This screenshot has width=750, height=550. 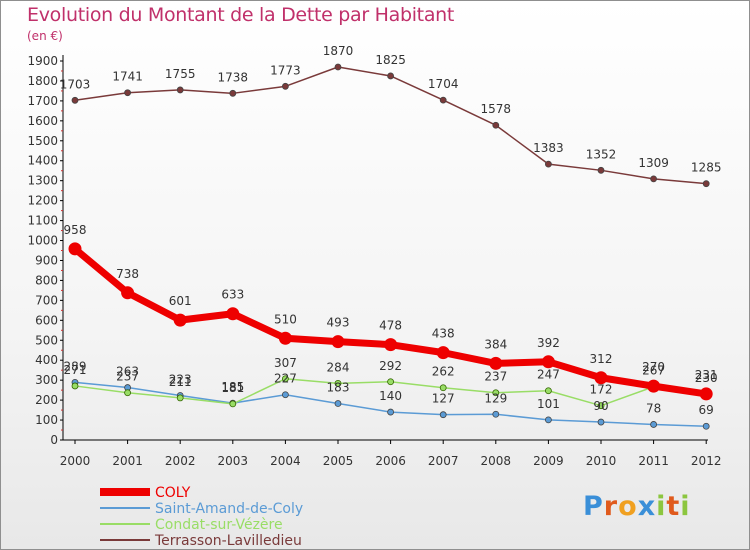 What do you see at coordinates (338, 367) in the screenshot?
I see `data-label: 284` at bounding box center [338, 367].